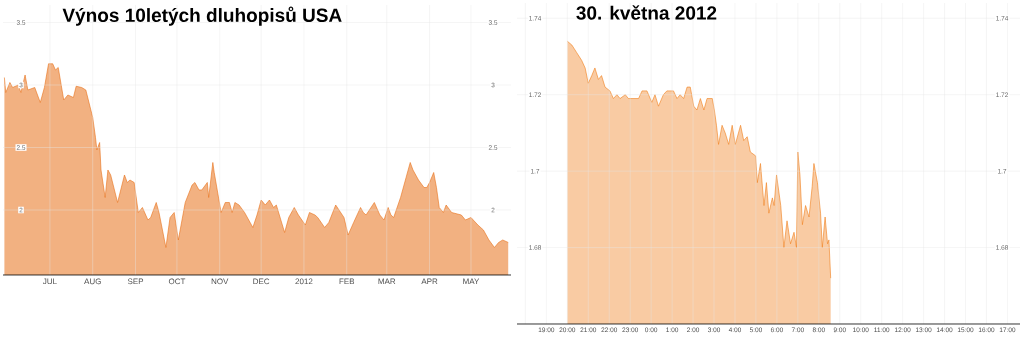 The height and width of the screenshot is (340, 1024). Describe the element at coordinates (49, 281) in the screenshot. I see `x-tick-label: JUL` at that location.